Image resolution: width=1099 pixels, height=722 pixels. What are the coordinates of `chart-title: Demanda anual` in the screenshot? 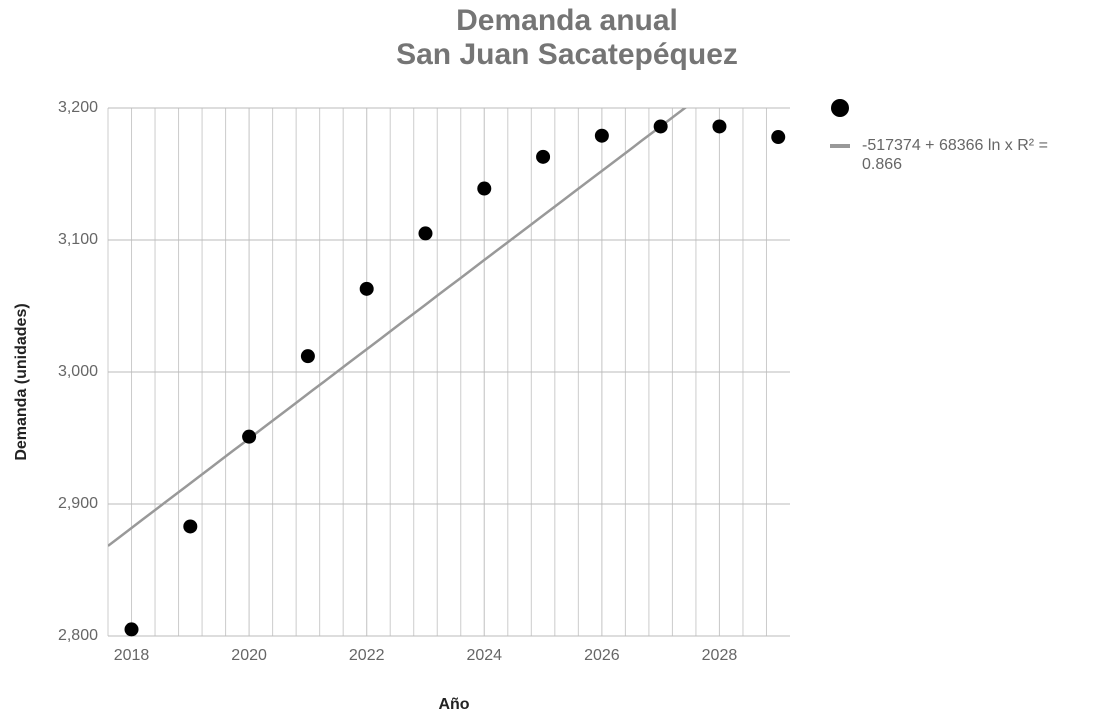 It's located at (567, 20).